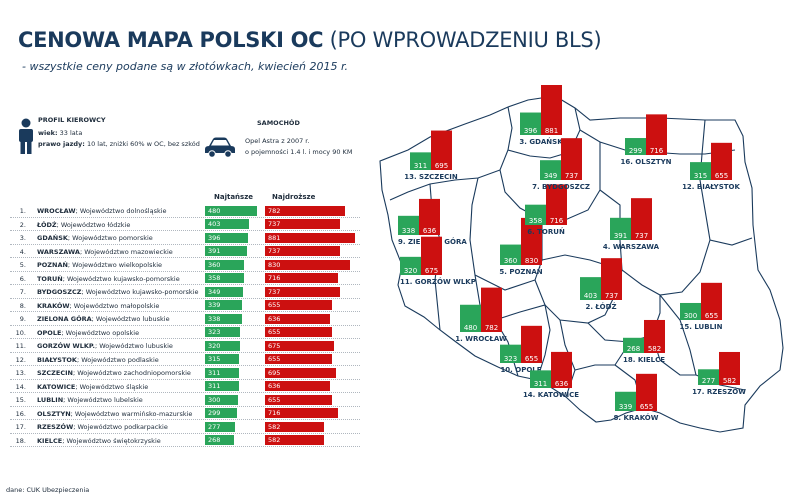 The image size is (800, 497). I want to click on map-city-label: 6. TORUŃ, so click(546, 231).